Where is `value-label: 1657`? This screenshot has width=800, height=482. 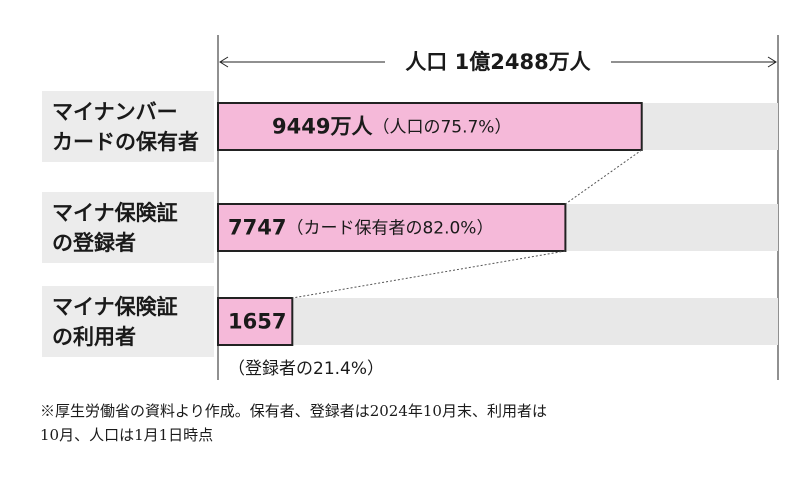
value-label: 1657 is located at coordinates (257, 322).